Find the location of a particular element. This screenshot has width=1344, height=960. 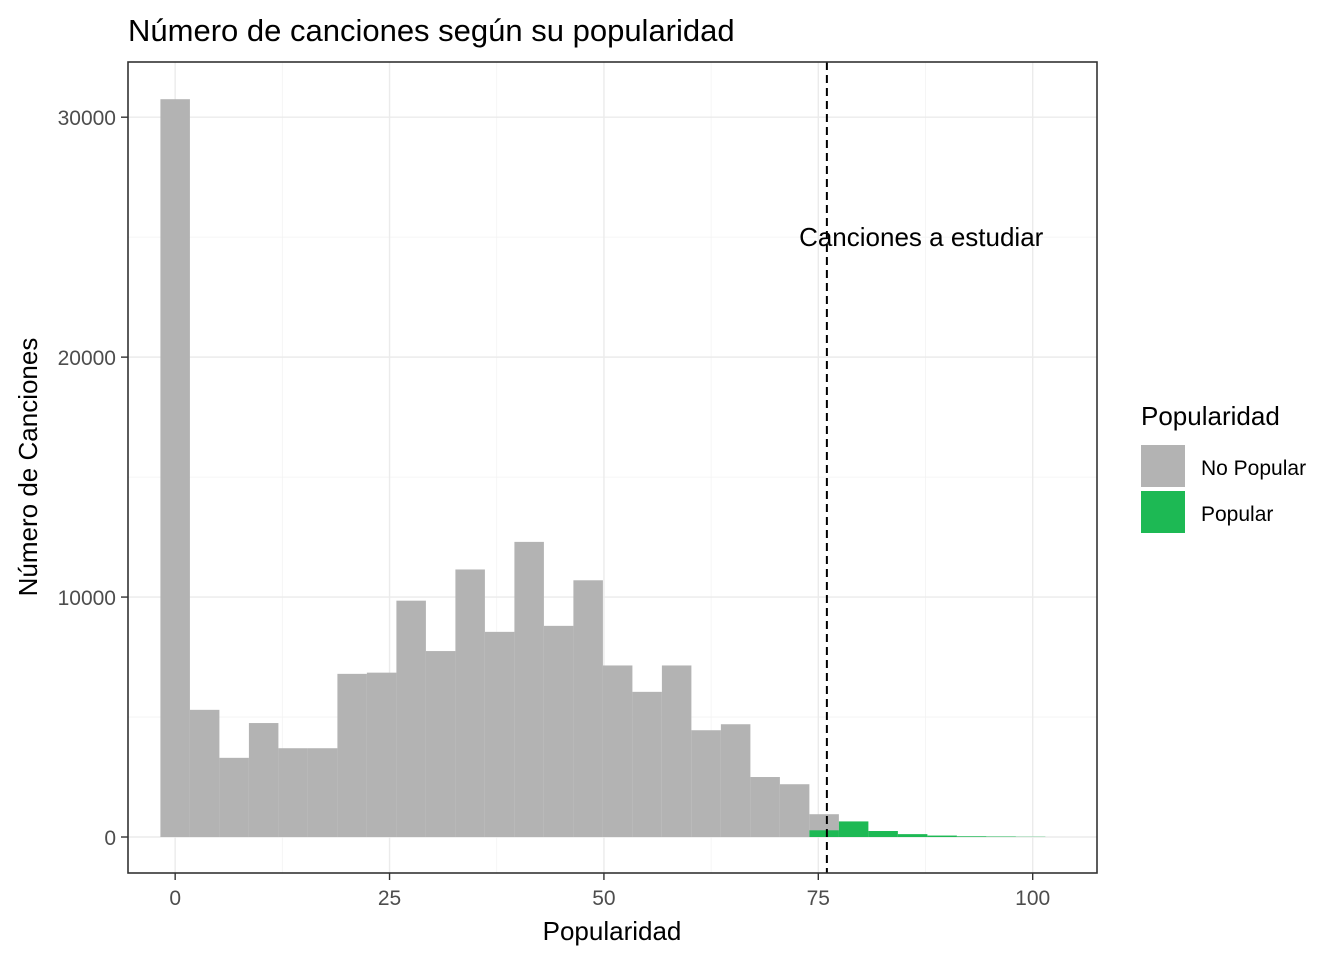

y-tick-label: 0 is located at coordinates (110, 838).